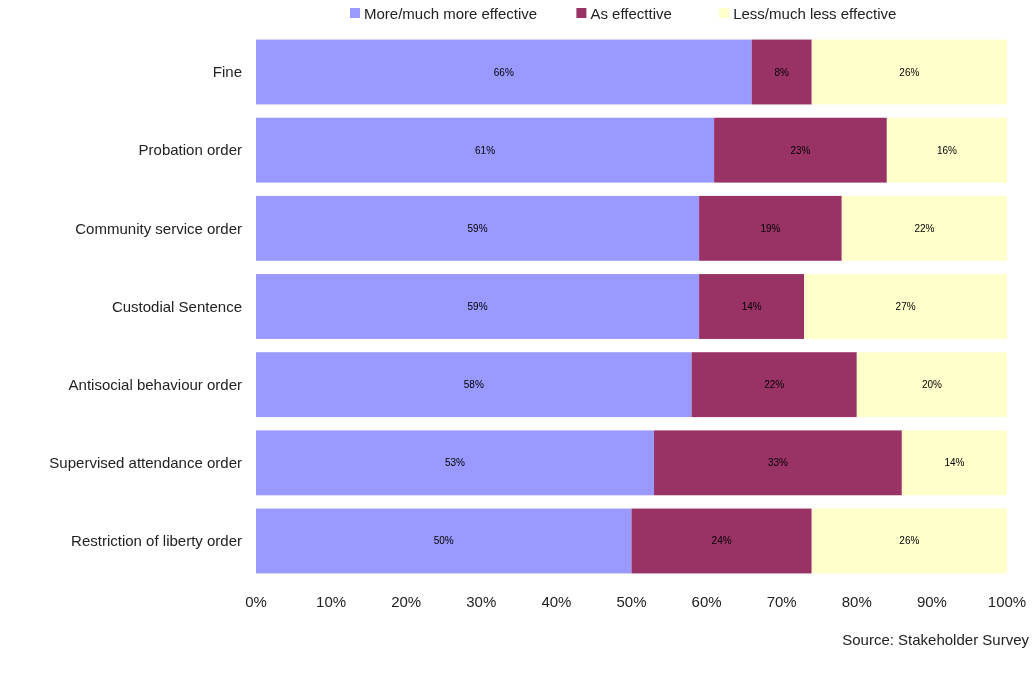 This screenshot has height=675, width=1033. Describe the element at coordinates (556, 601) in the screenshot. I see `x-tick-label: 40%` at that location.